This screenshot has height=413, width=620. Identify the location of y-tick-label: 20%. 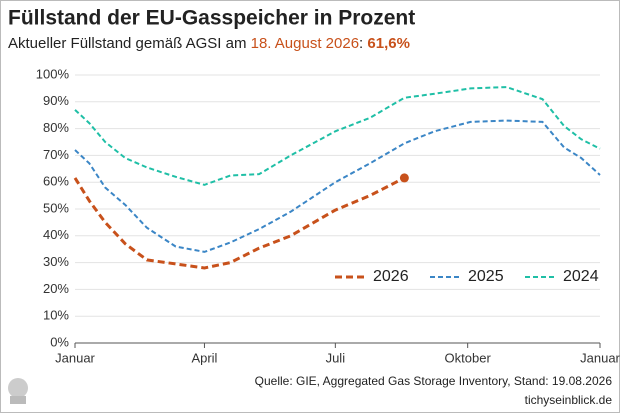
(56, 288).